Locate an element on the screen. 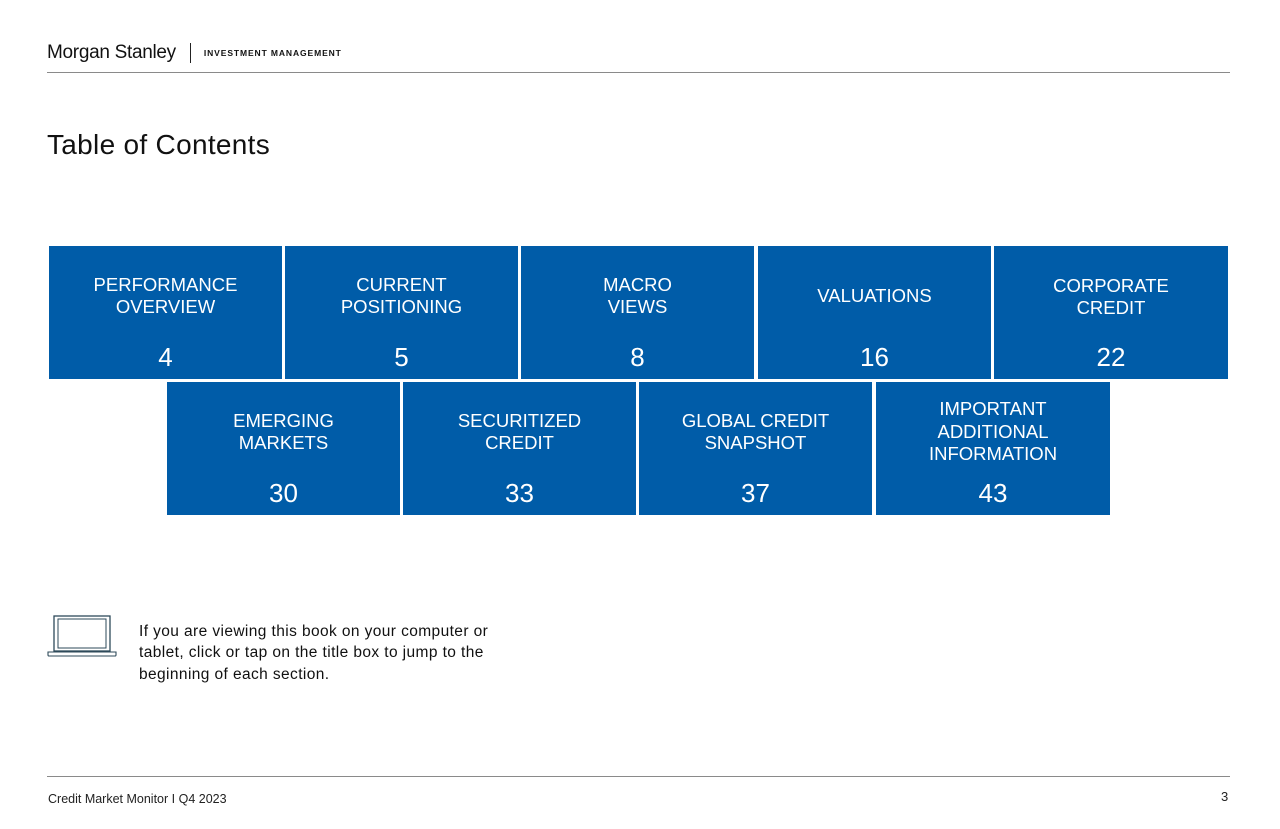 The image size is (1280, 829). tile-label: EMERGING MARKETS is located at coordinates (283, 431).